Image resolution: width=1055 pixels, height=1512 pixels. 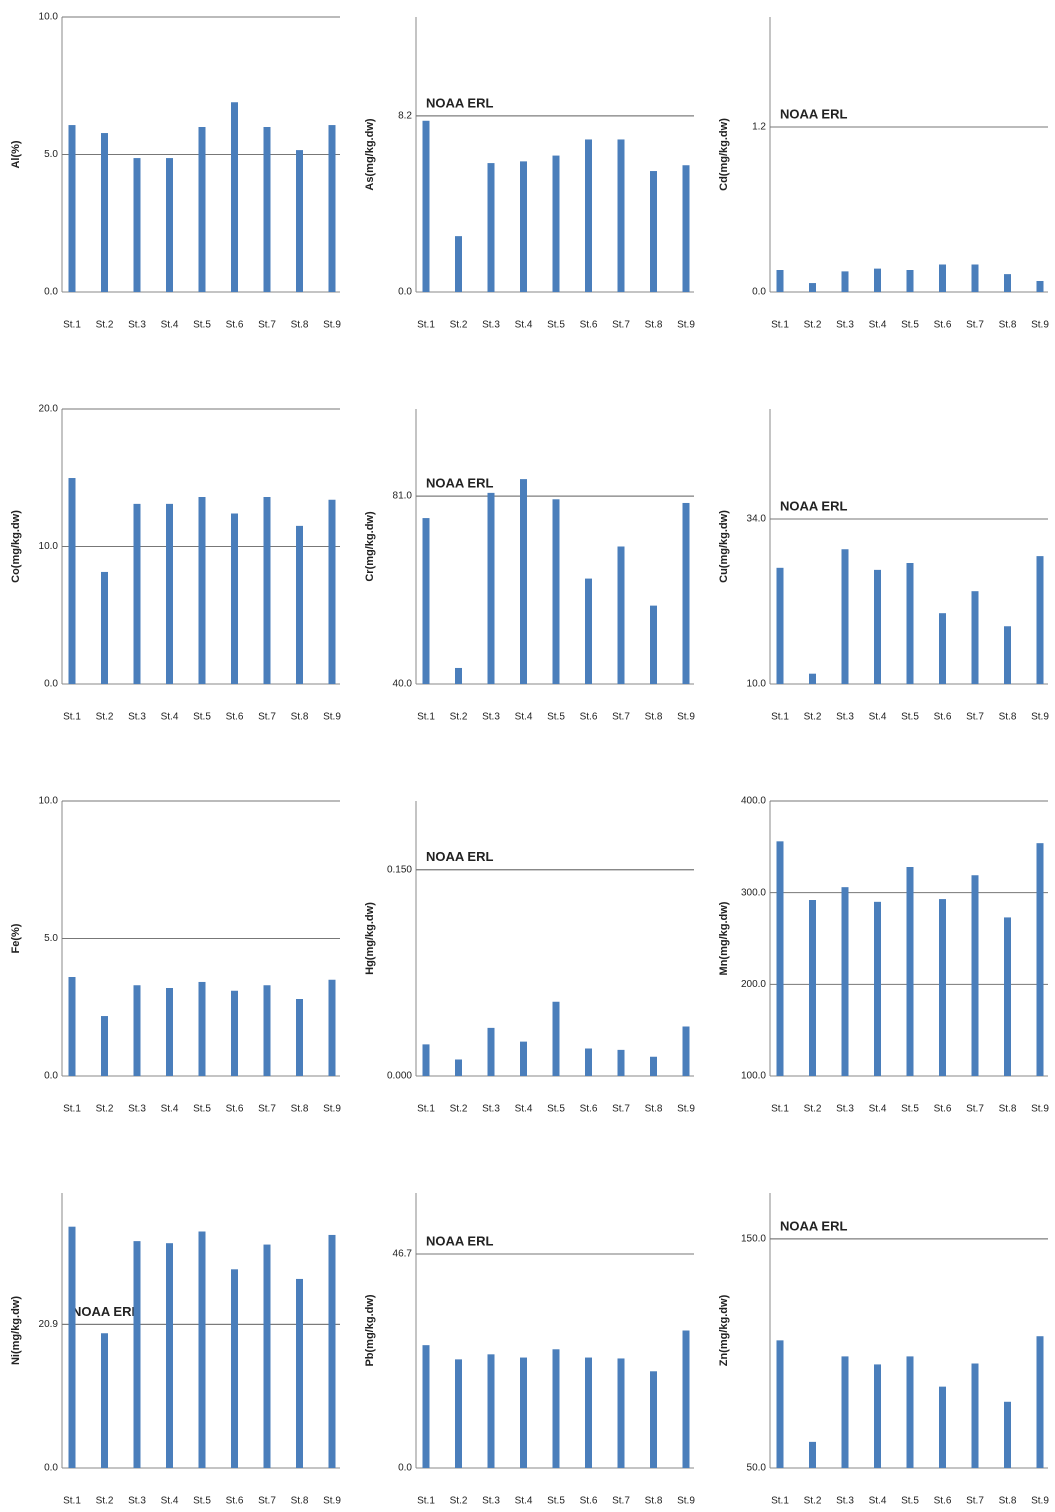 I want to click on y-axis-label: As(mg/kg.dw), so click(x=370, y=154).